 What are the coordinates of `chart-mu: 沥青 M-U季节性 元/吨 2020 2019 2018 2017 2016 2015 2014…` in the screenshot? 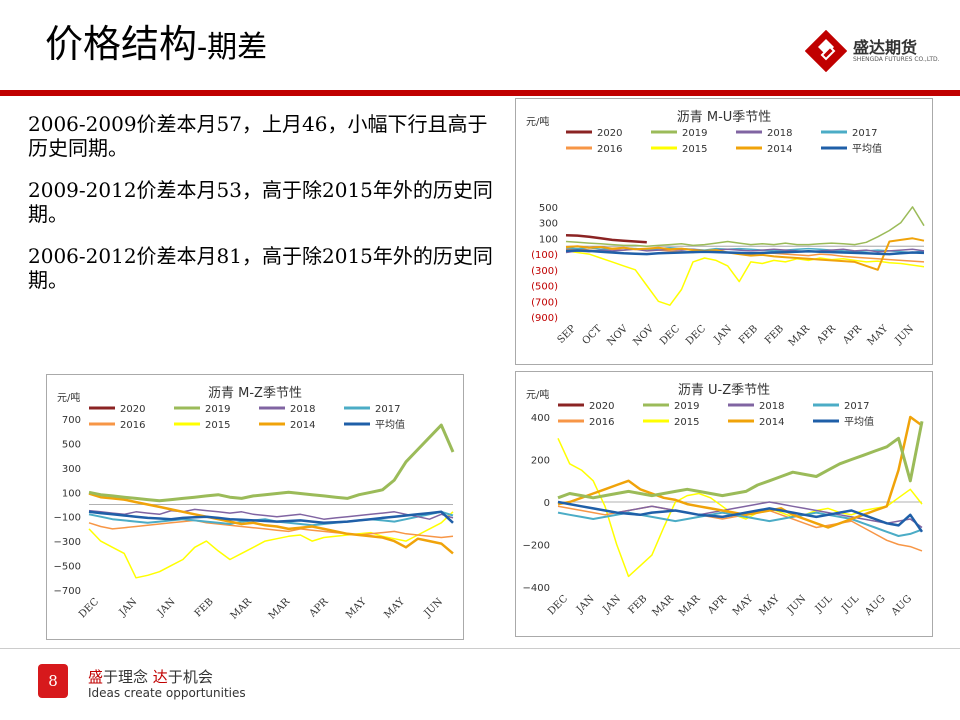 It's located at (725, 229).